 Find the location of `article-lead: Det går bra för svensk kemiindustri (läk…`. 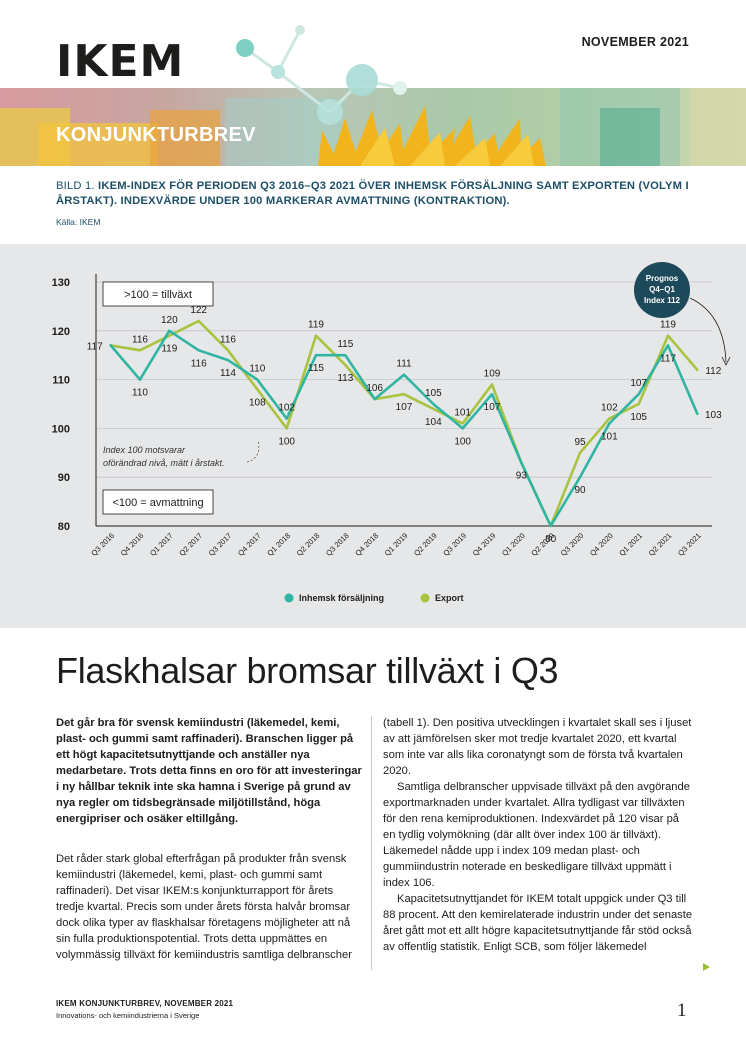

article-lead: Det går bra för svensk kemiindustri (läk… is located at coordinates (209, 771).